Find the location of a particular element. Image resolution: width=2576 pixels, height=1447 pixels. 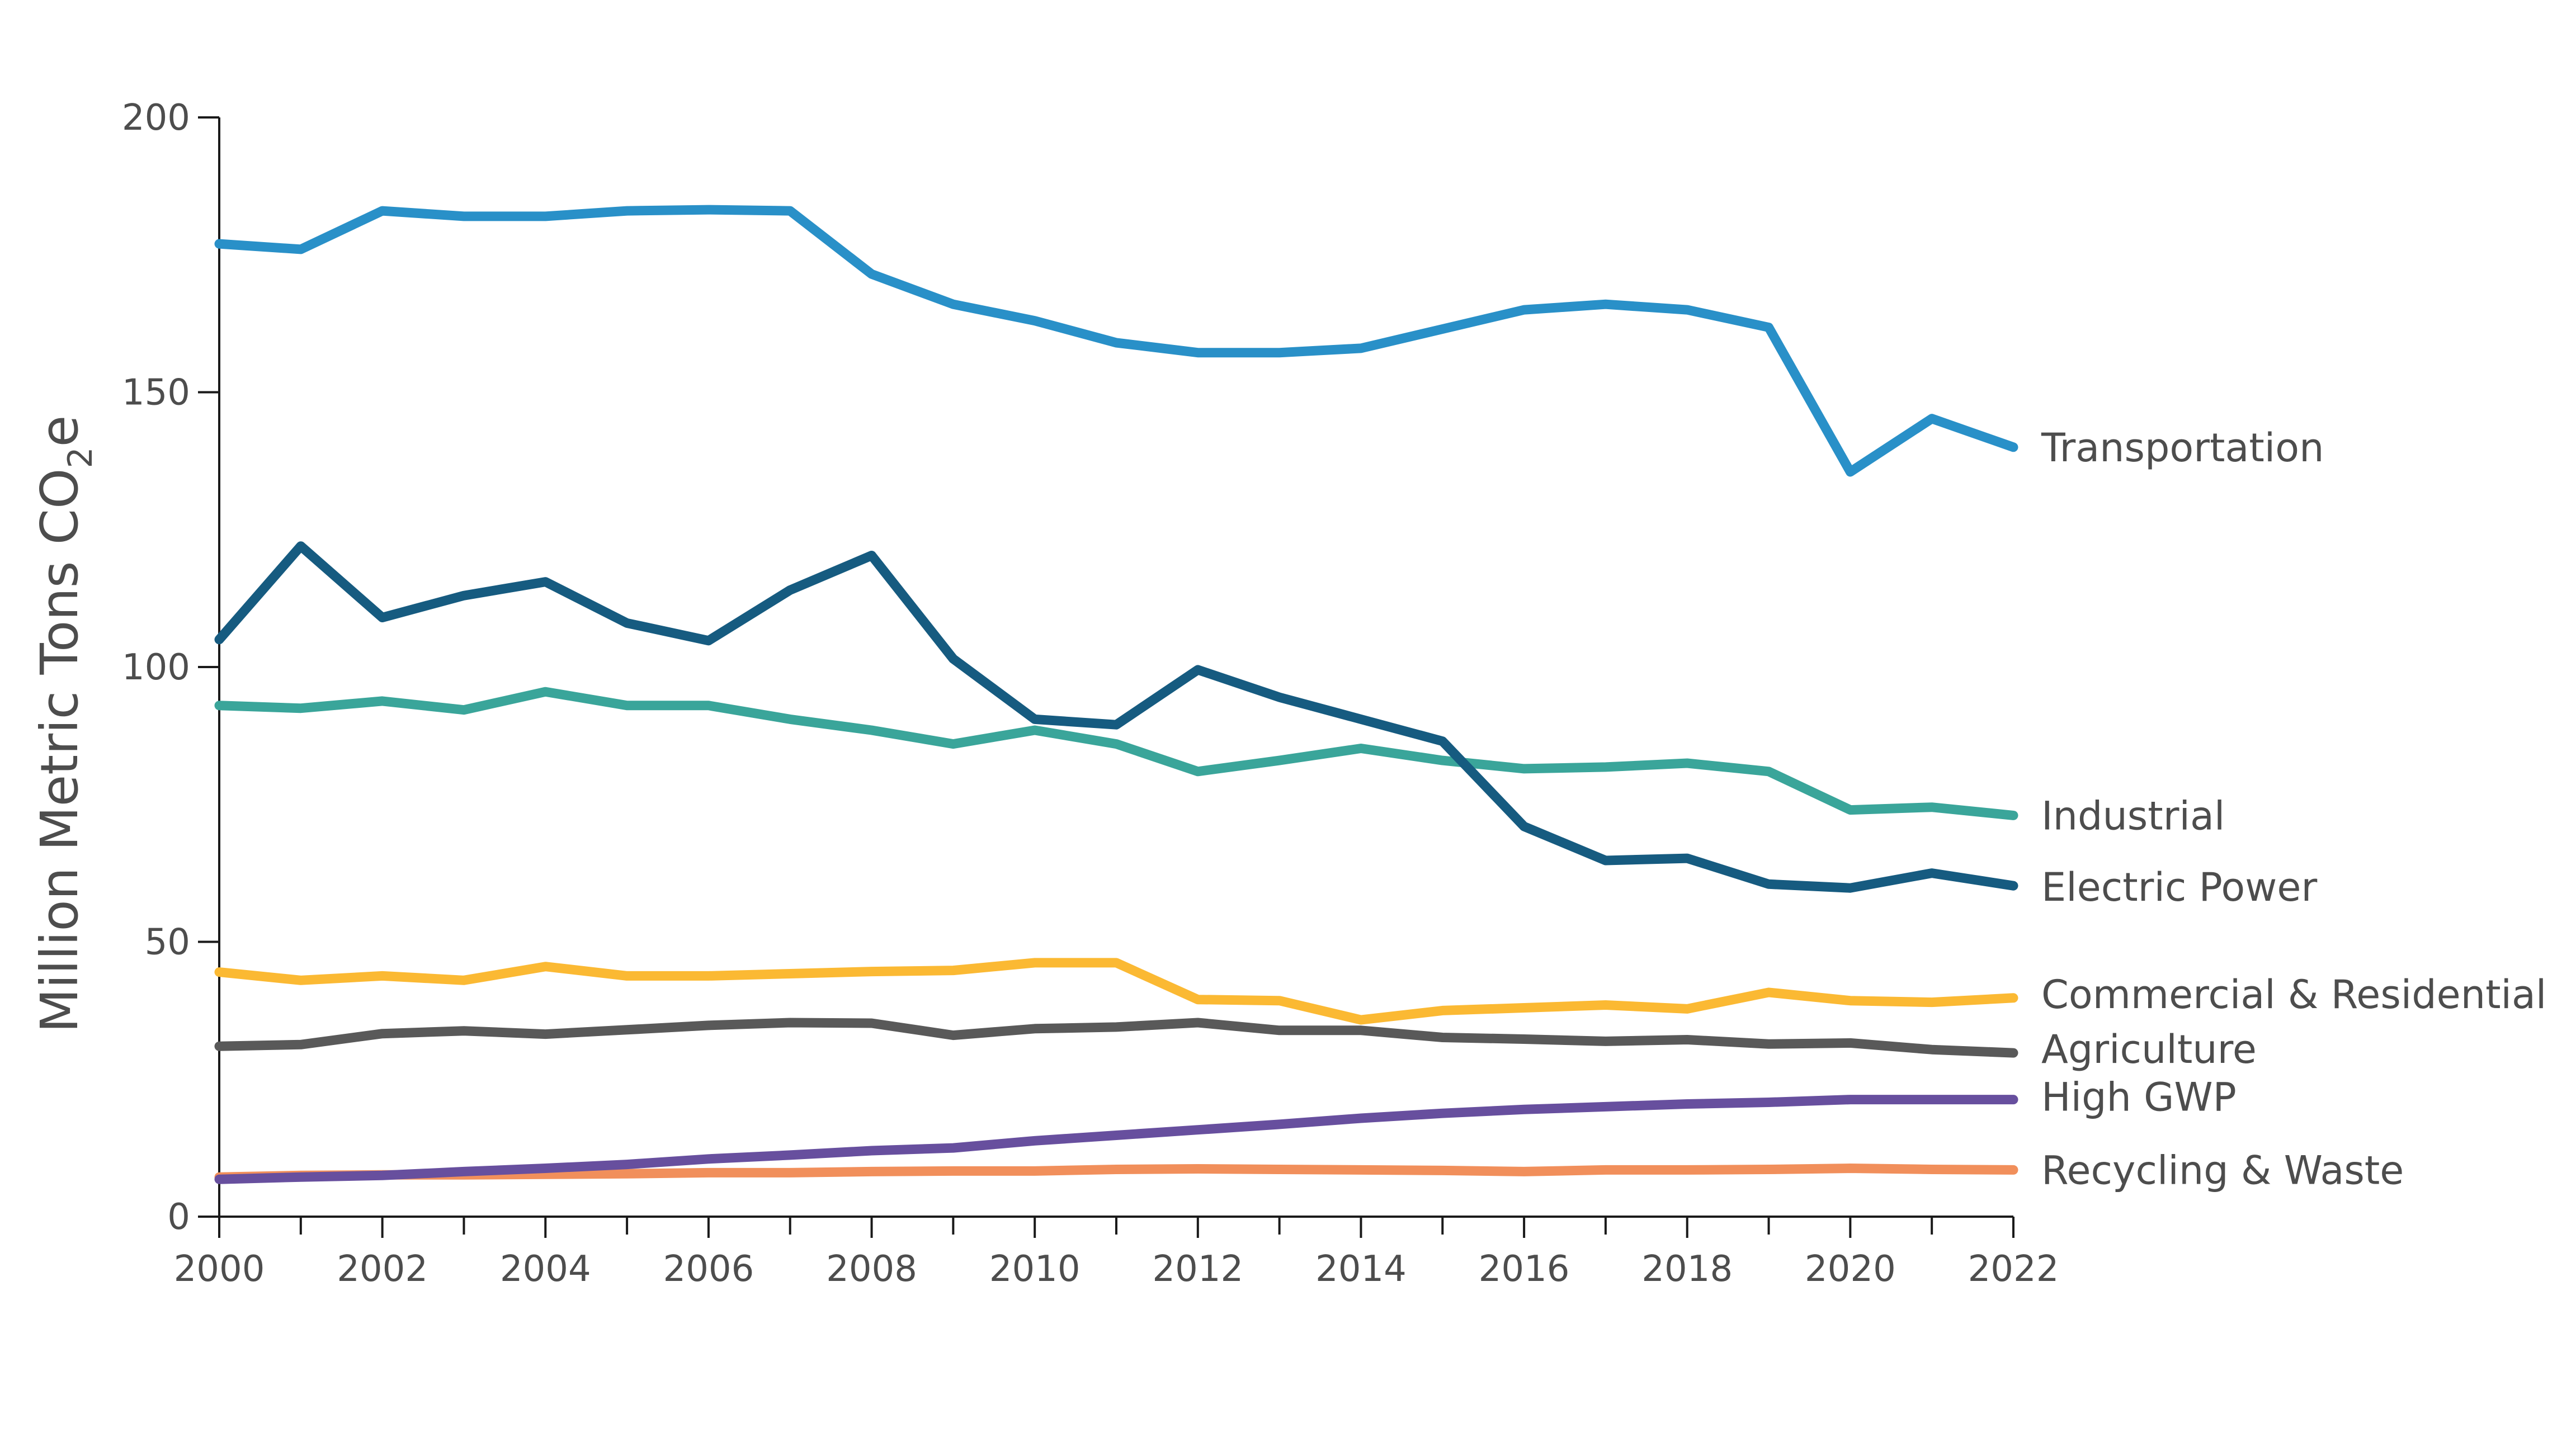

x-tick-label: 2016 is located at coordinates (1524, 1270).